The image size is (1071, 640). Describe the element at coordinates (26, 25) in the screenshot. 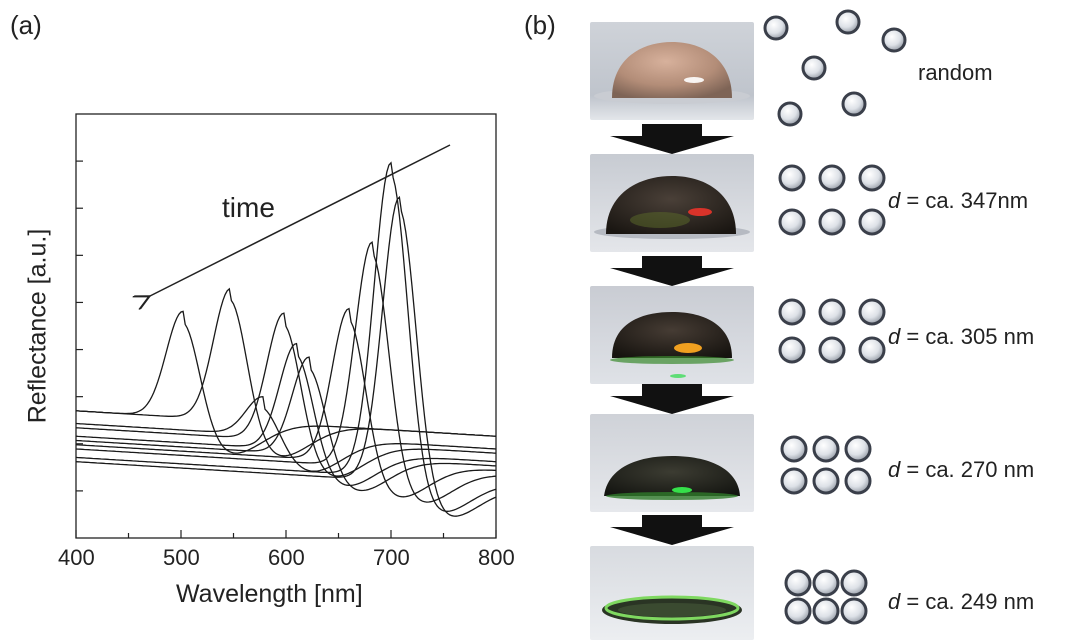

I see `panel-a-label: (a)` at that location.